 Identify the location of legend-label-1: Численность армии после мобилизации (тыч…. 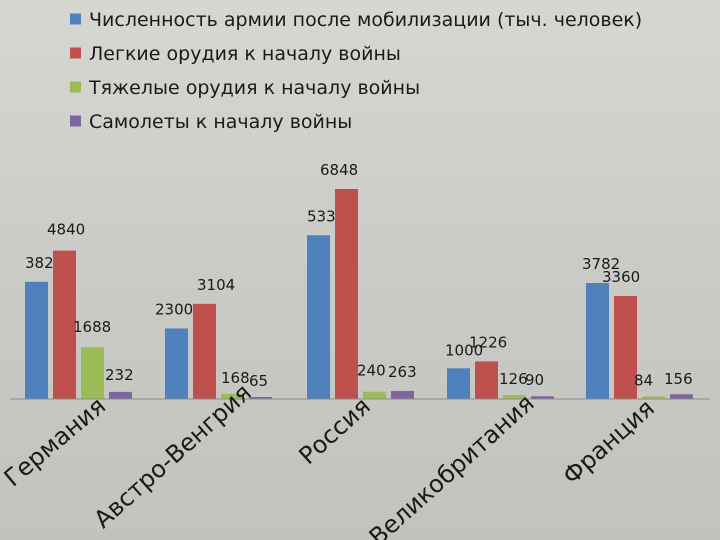
(365, 20).